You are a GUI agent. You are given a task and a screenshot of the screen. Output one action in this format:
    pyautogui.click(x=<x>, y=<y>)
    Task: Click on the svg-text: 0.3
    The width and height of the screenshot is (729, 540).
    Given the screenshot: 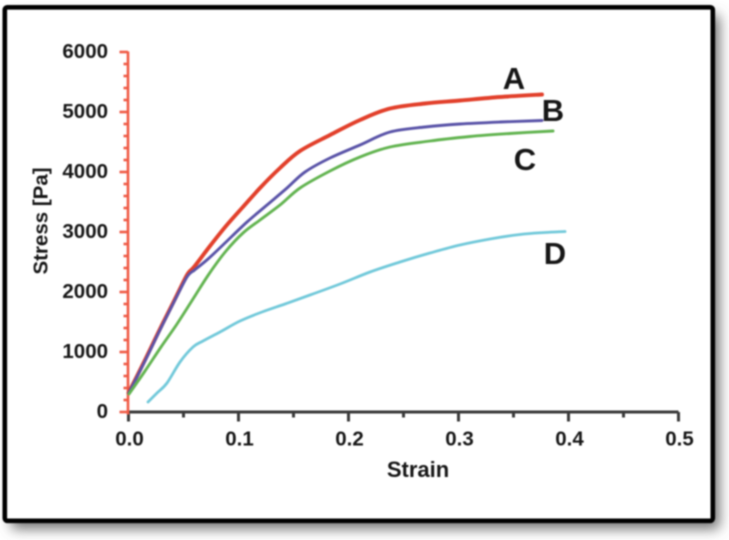 What is the action you would take?
    pyautogui.click(x=459, y=439)
    